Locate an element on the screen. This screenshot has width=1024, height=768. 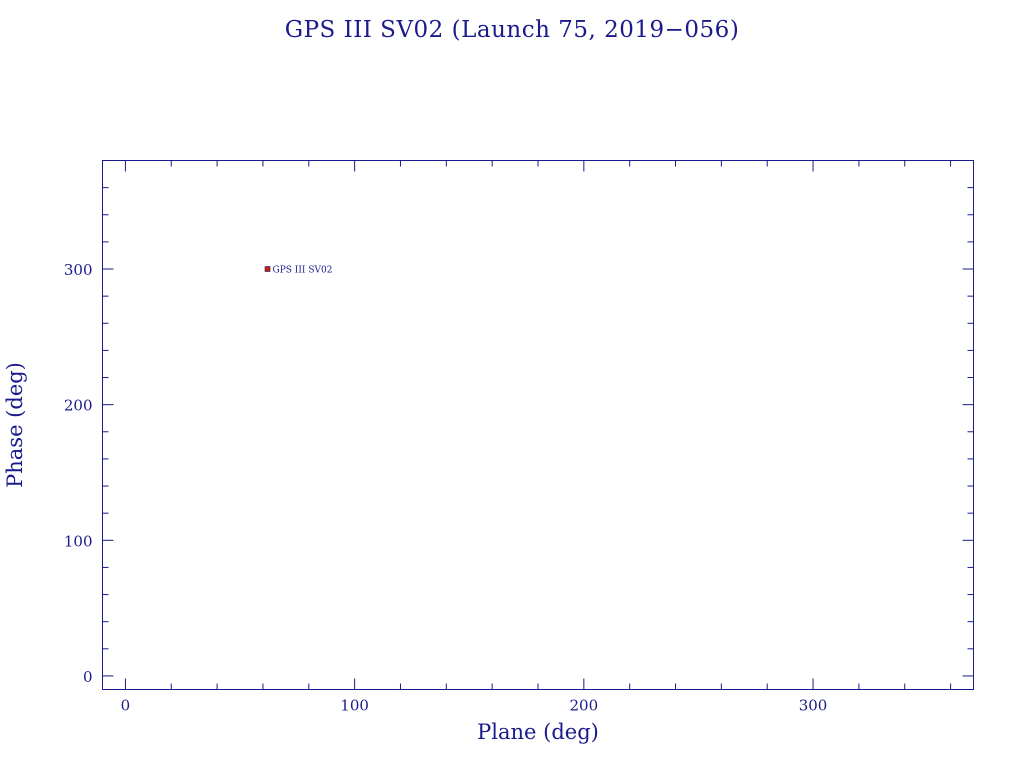
y-tick-label: 300 is located at coordinates (78, 270).